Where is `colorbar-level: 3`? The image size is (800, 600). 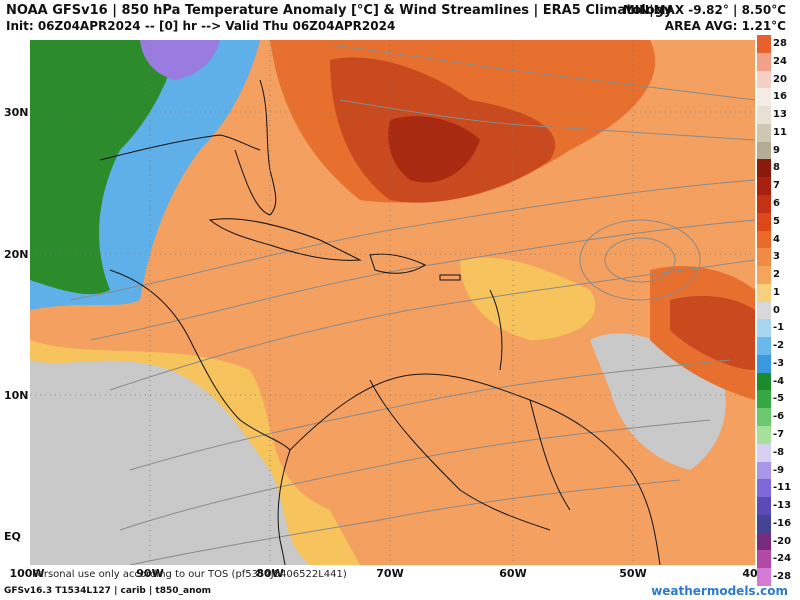
colorbar-level: 3 is located at coordinates (778, 257).